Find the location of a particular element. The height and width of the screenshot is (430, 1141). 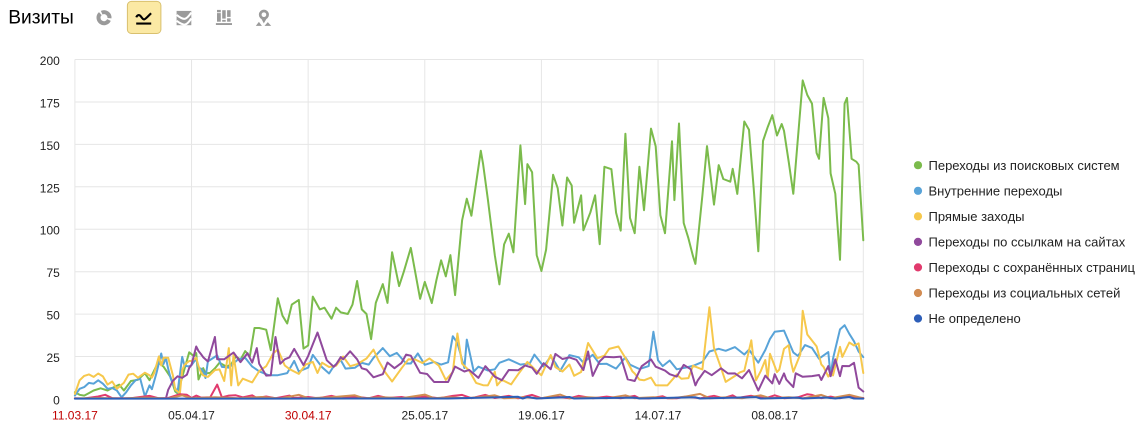

svg-text: 30.04.17 is located at coordinates (308, 416).